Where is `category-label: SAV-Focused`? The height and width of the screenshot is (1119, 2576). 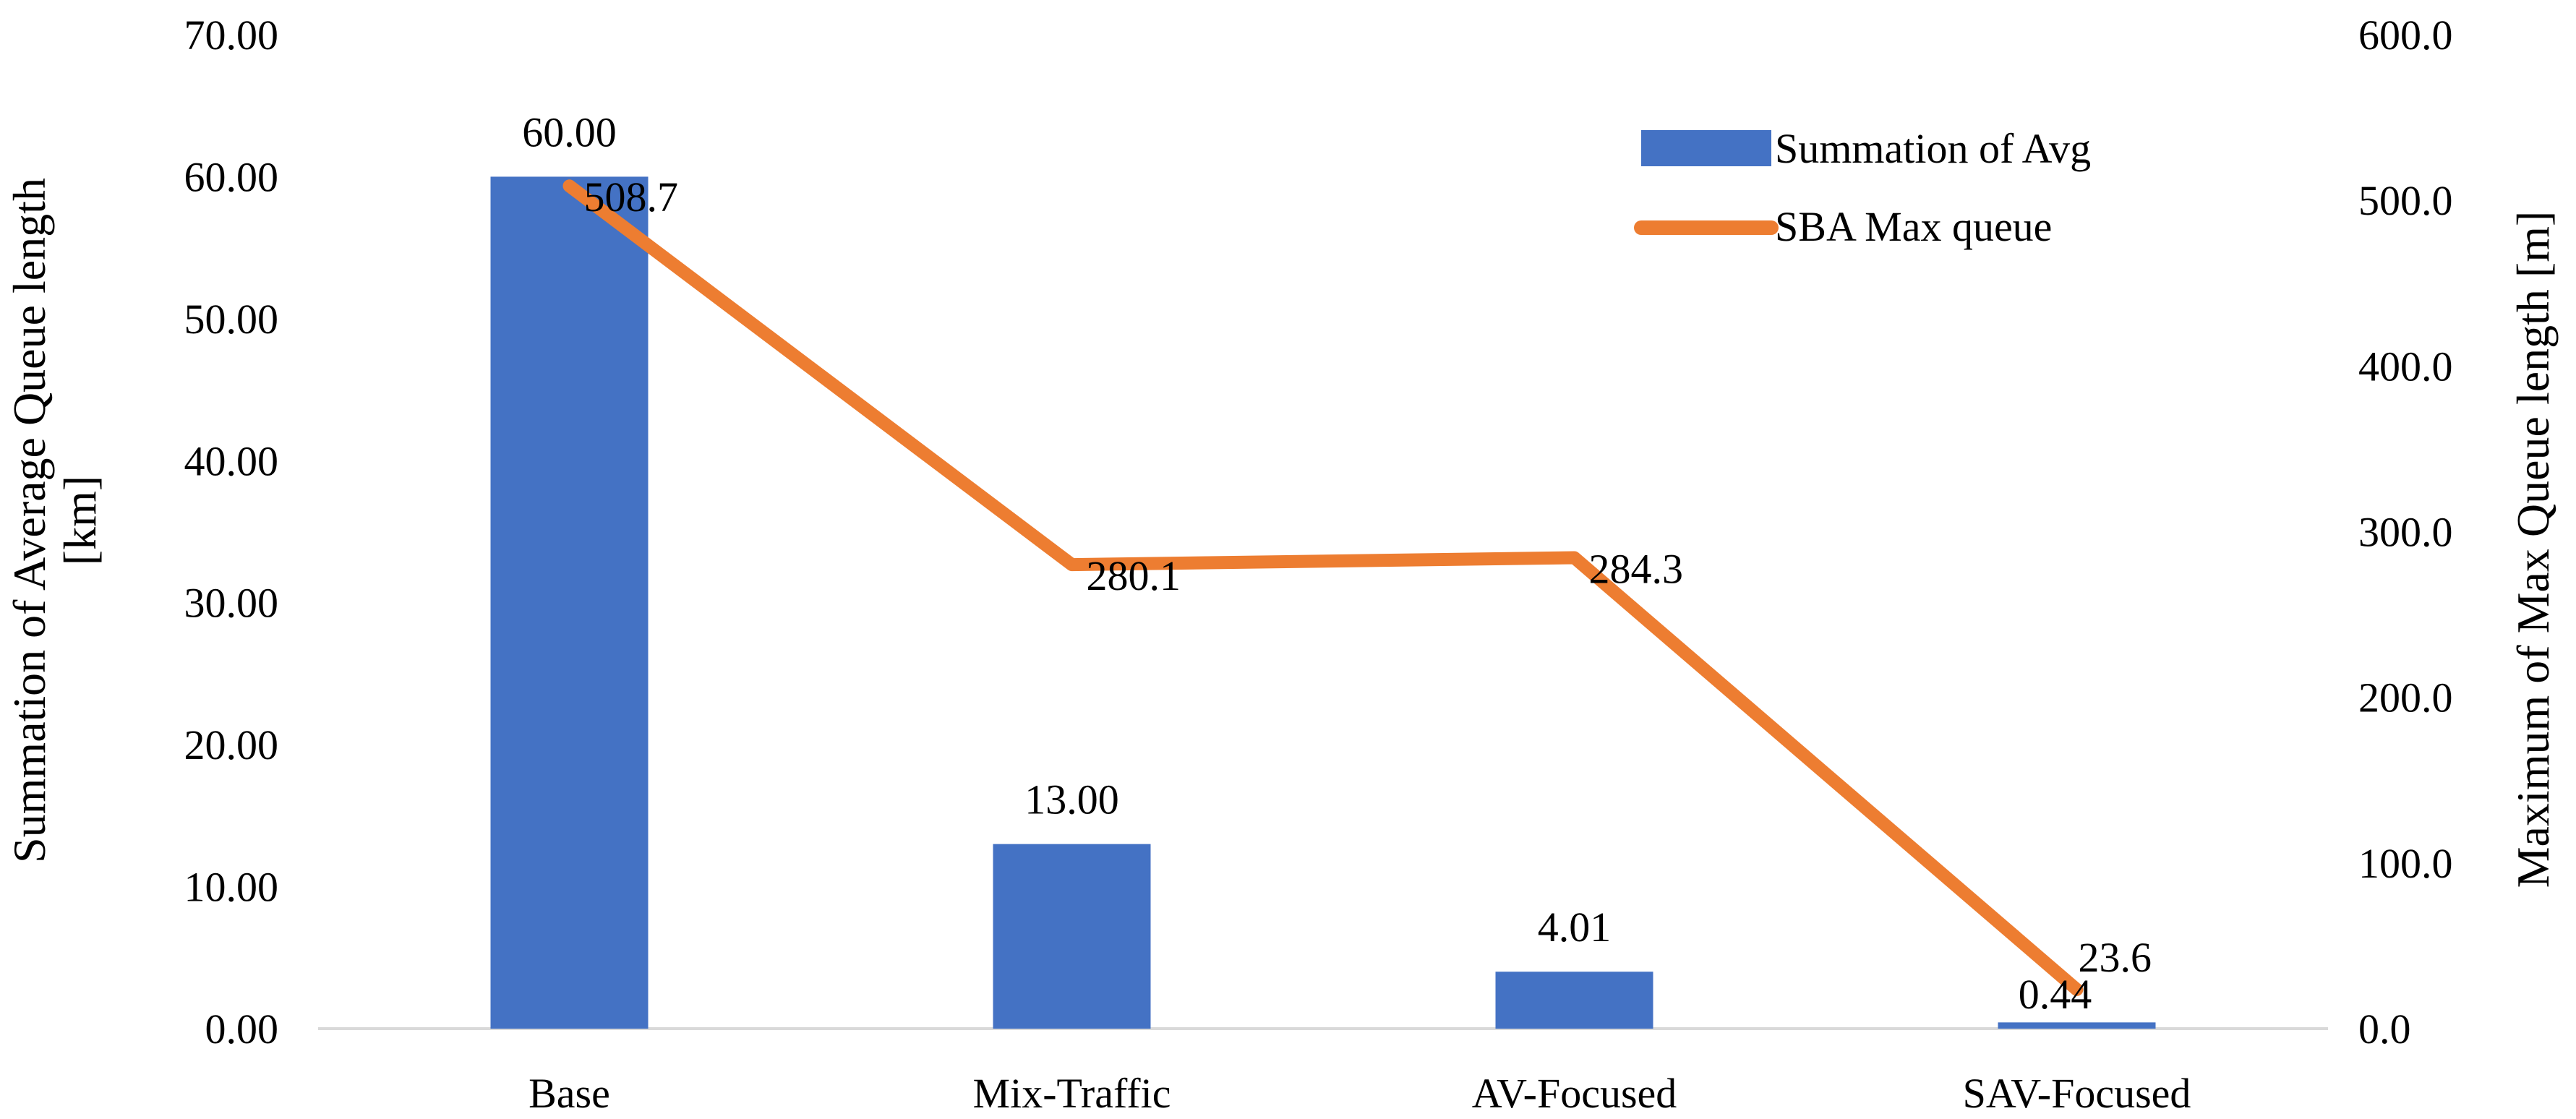
category-label: SAV-Focused is located at coordinates (2077, 1093).